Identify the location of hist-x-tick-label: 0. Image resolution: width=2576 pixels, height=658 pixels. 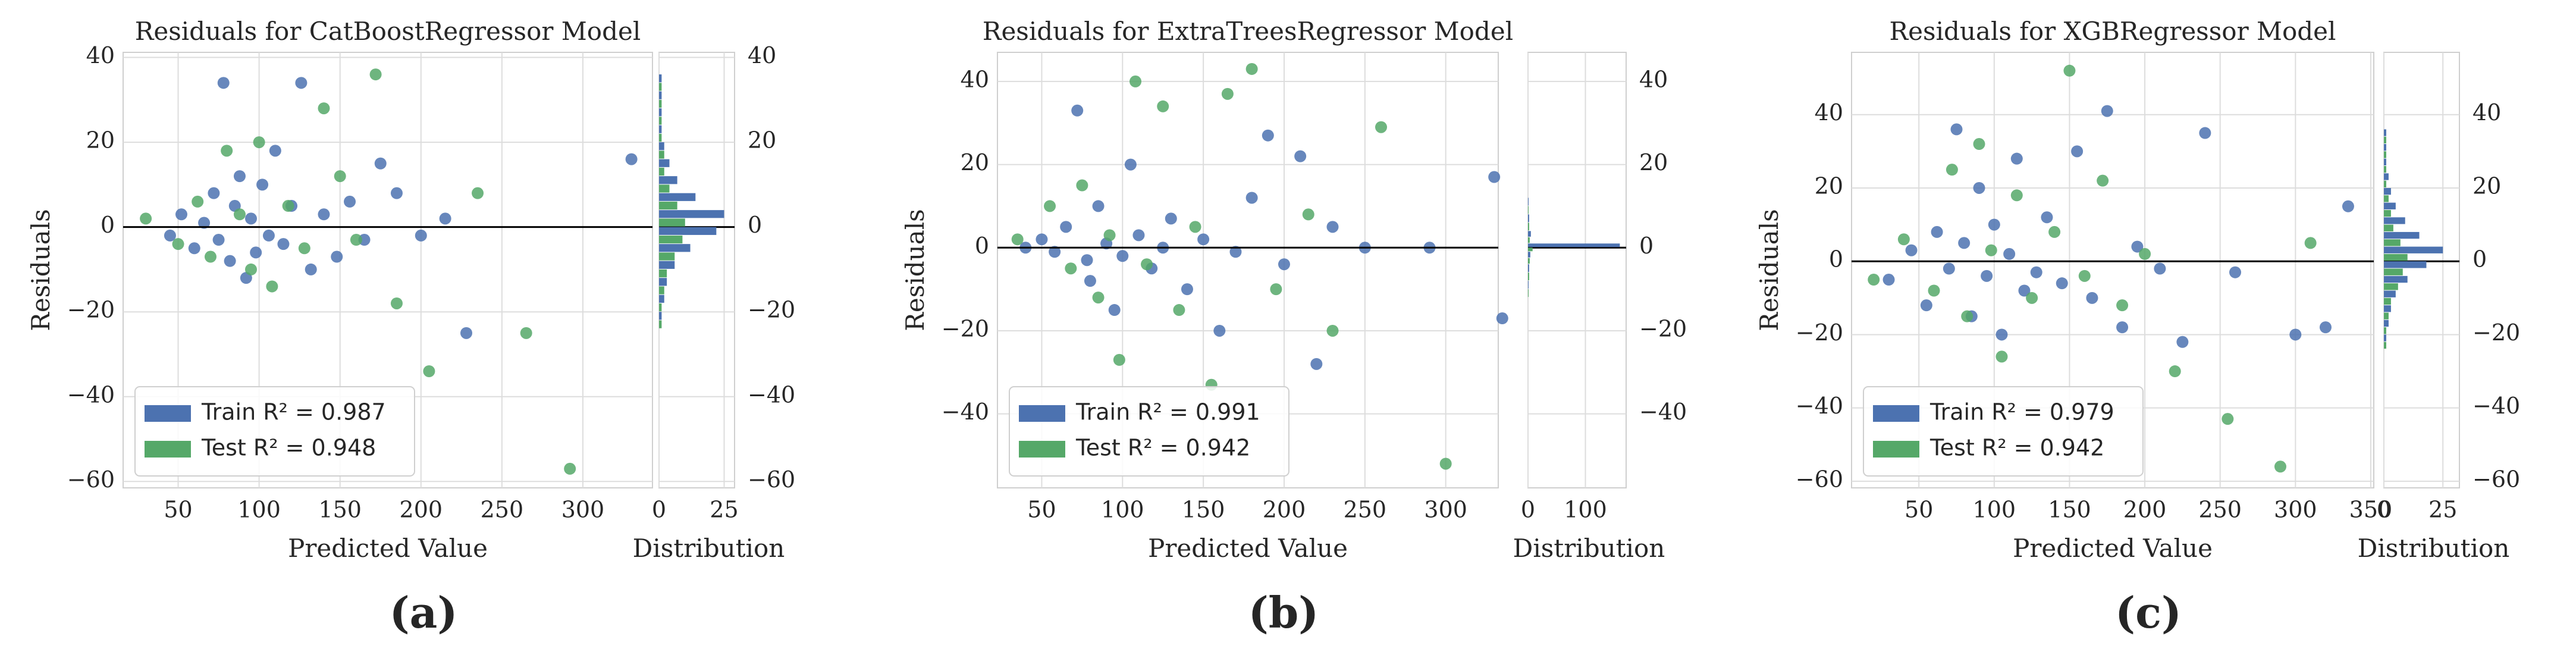
(1528, 510).